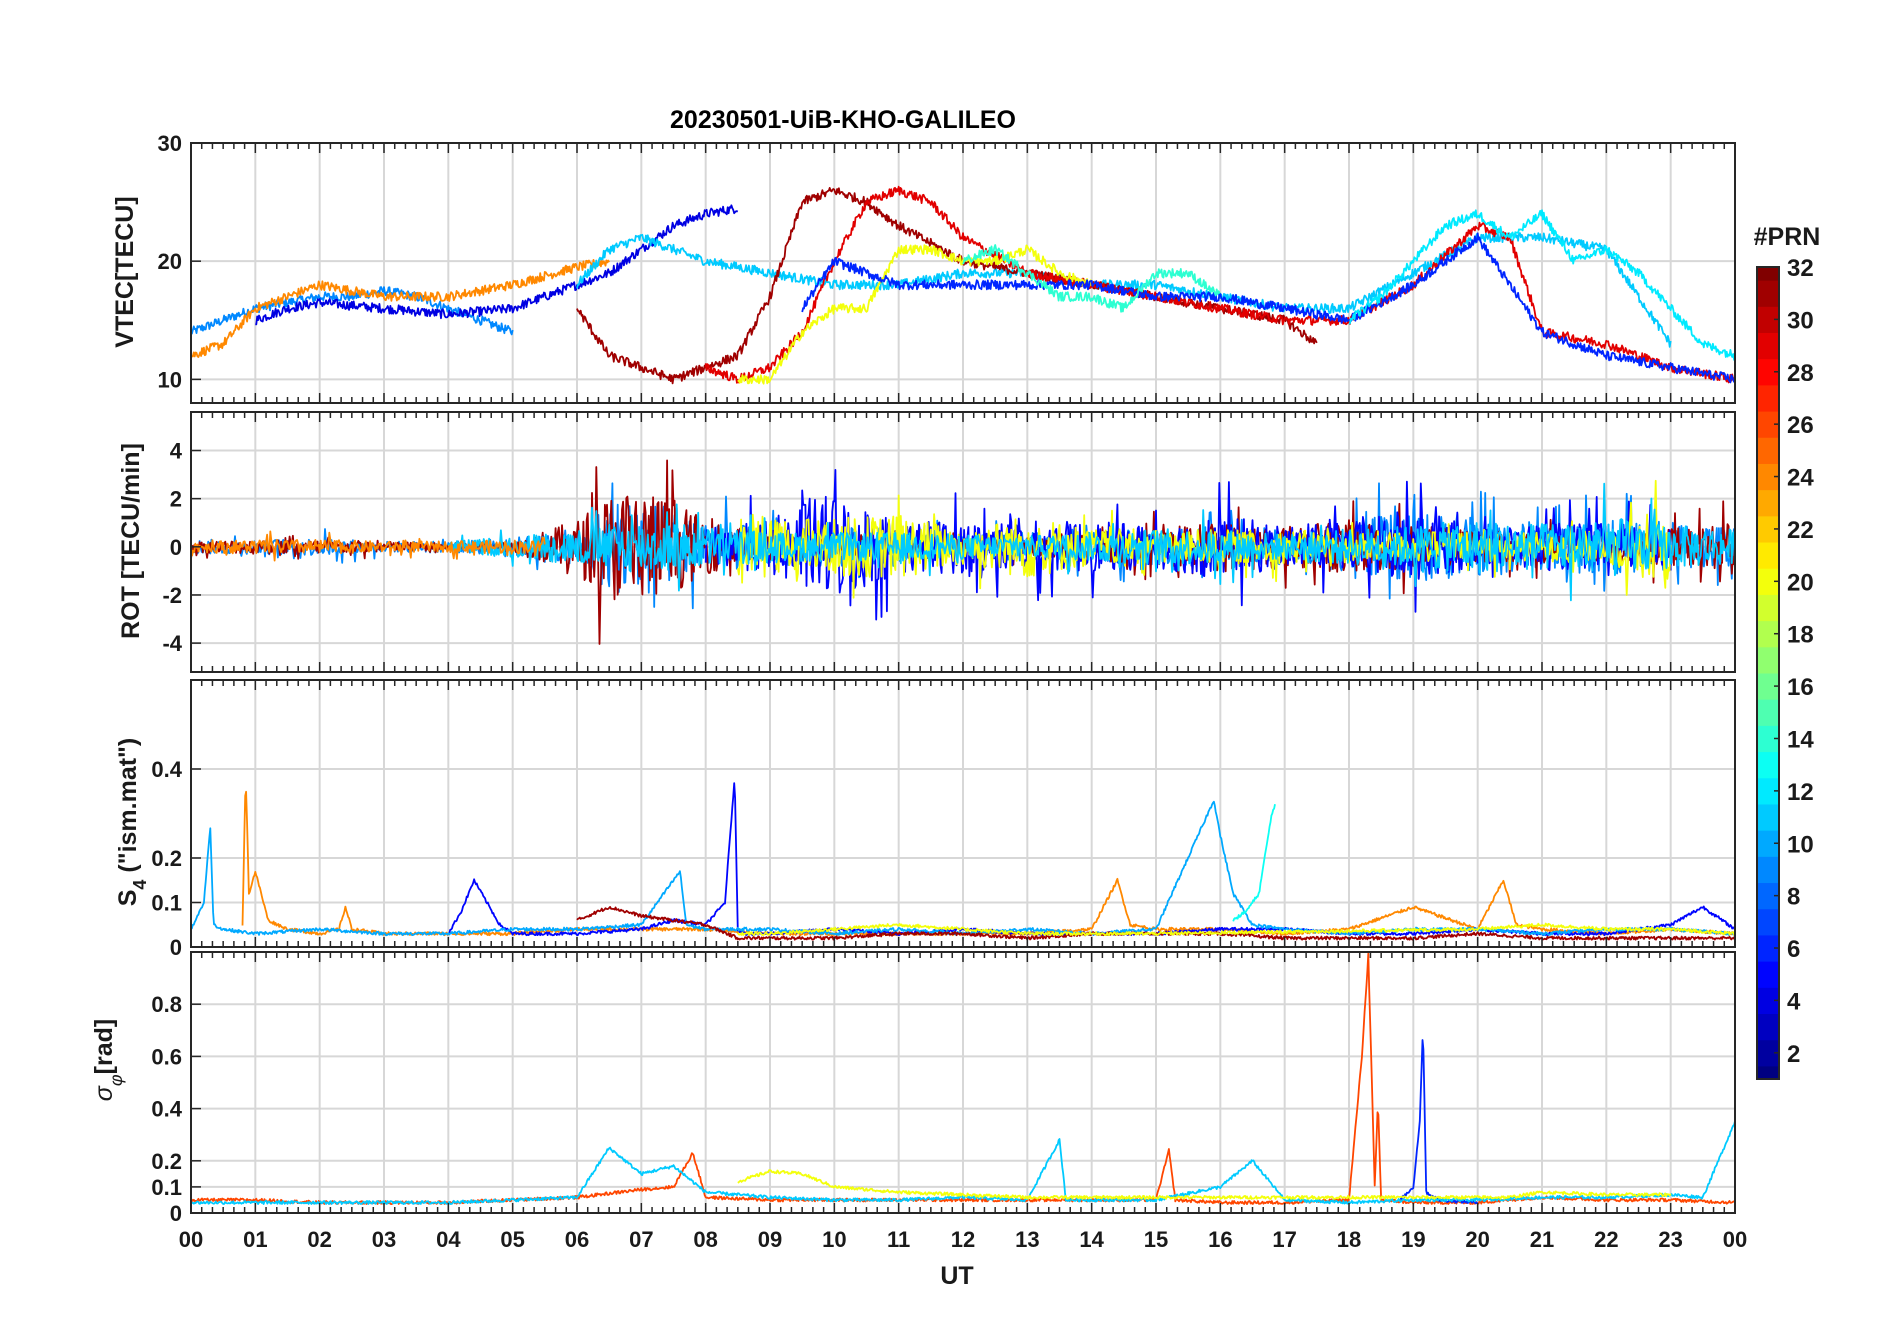  What do you see at coordinates (131, 541) in the screenshot?
I see `rot-ylabel: ROT [TECU/min]` at bounding box center [131, 541].